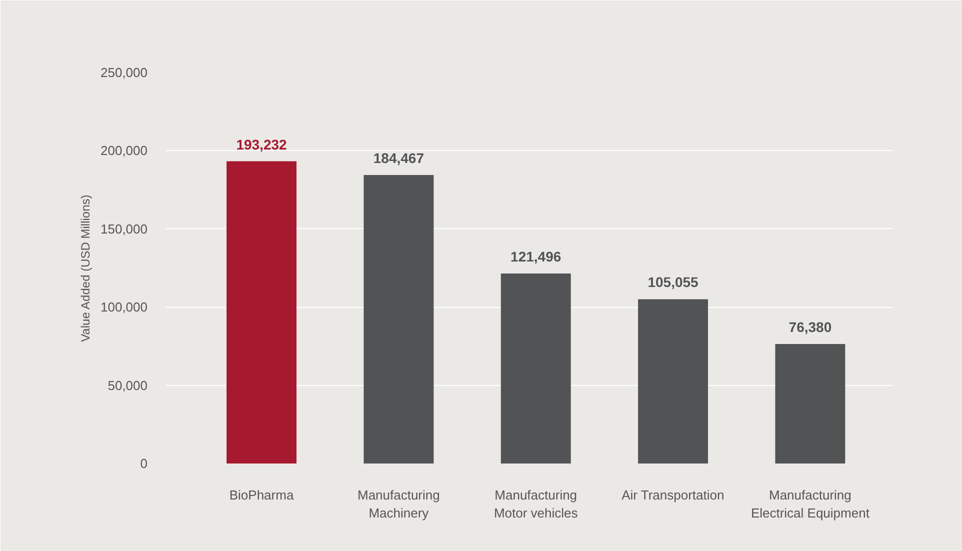  Describe the element at coordinates (673, 282) in the screenshot. I see `data-label: 105,055` at that location.